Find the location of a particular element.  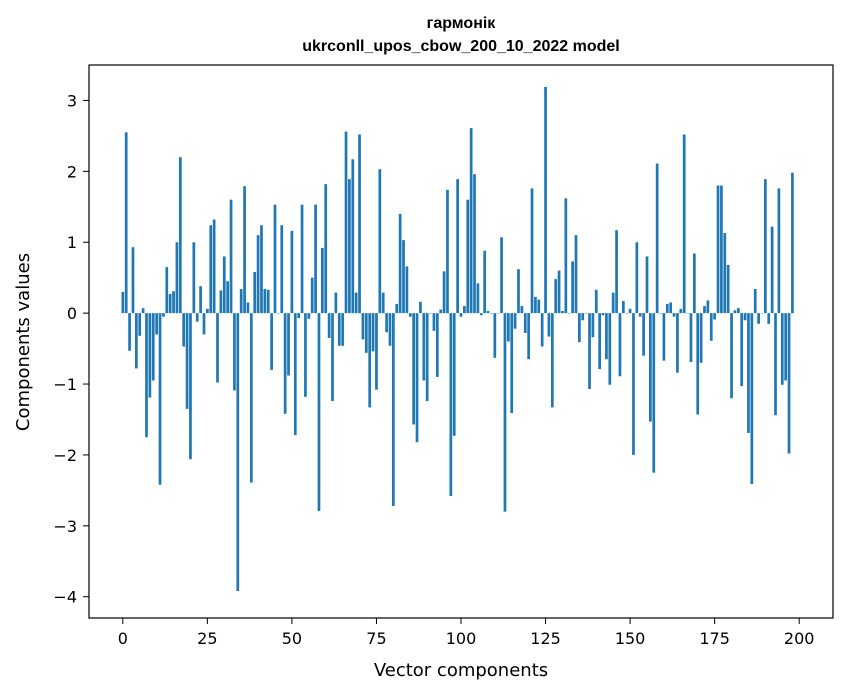

x-tick-label: 150 is located at coordinates (630, 638).